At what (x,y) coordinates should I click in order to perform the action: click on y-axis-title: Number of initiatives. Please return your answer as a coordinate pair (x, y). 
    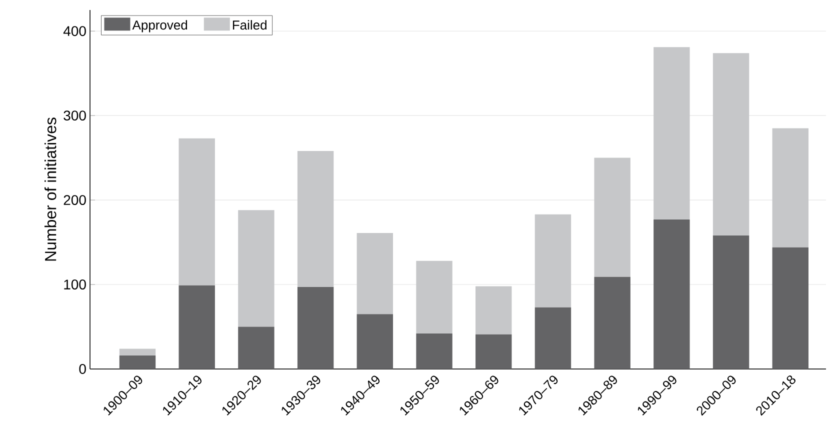
    Looking at the image, I should click on (50, 189).